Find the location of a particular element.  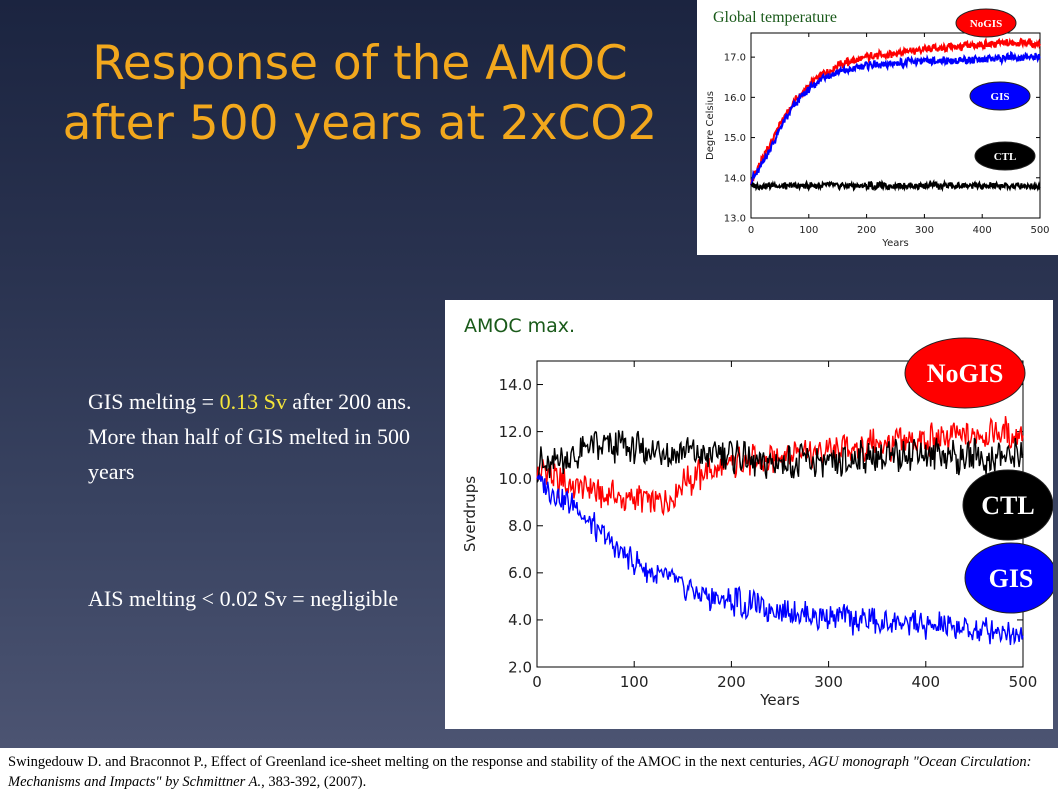

series-line-nogis is located at coordinates (780, 466).